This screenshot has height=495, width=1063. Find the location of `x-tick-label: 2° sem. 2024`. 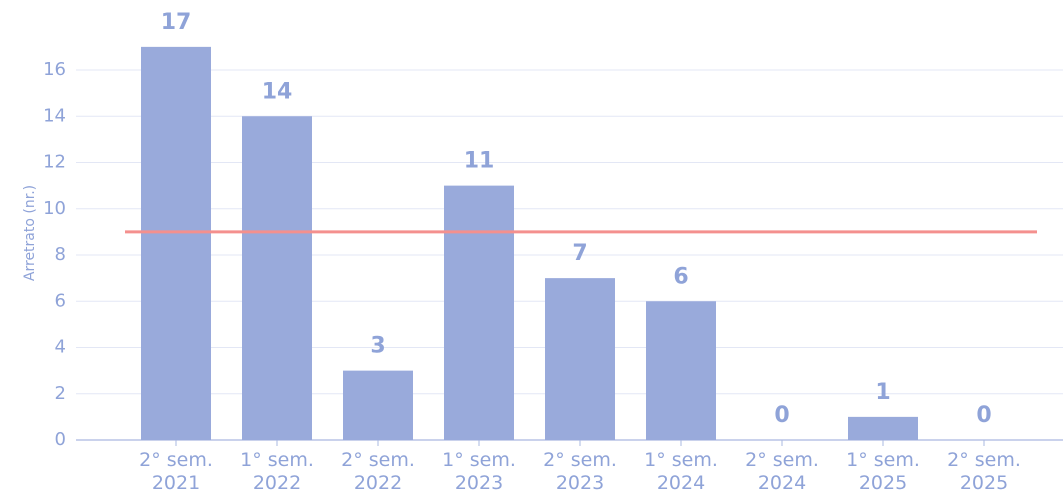

x-tick-label: 2° sem. 2024 is located at coordinates (782, 471).